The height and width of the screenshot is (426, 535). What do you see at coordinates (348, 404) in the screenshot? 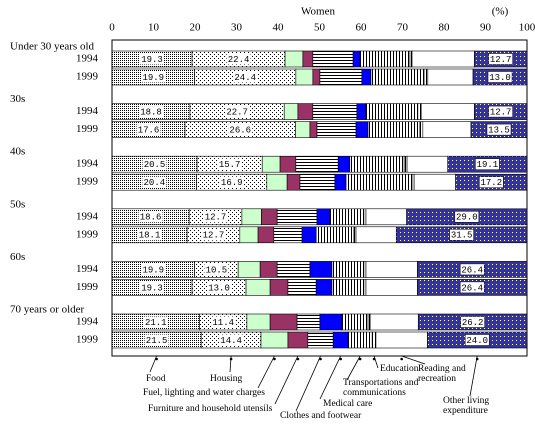
I see `legend-label: Medical care` at bounding box center [348, 404].